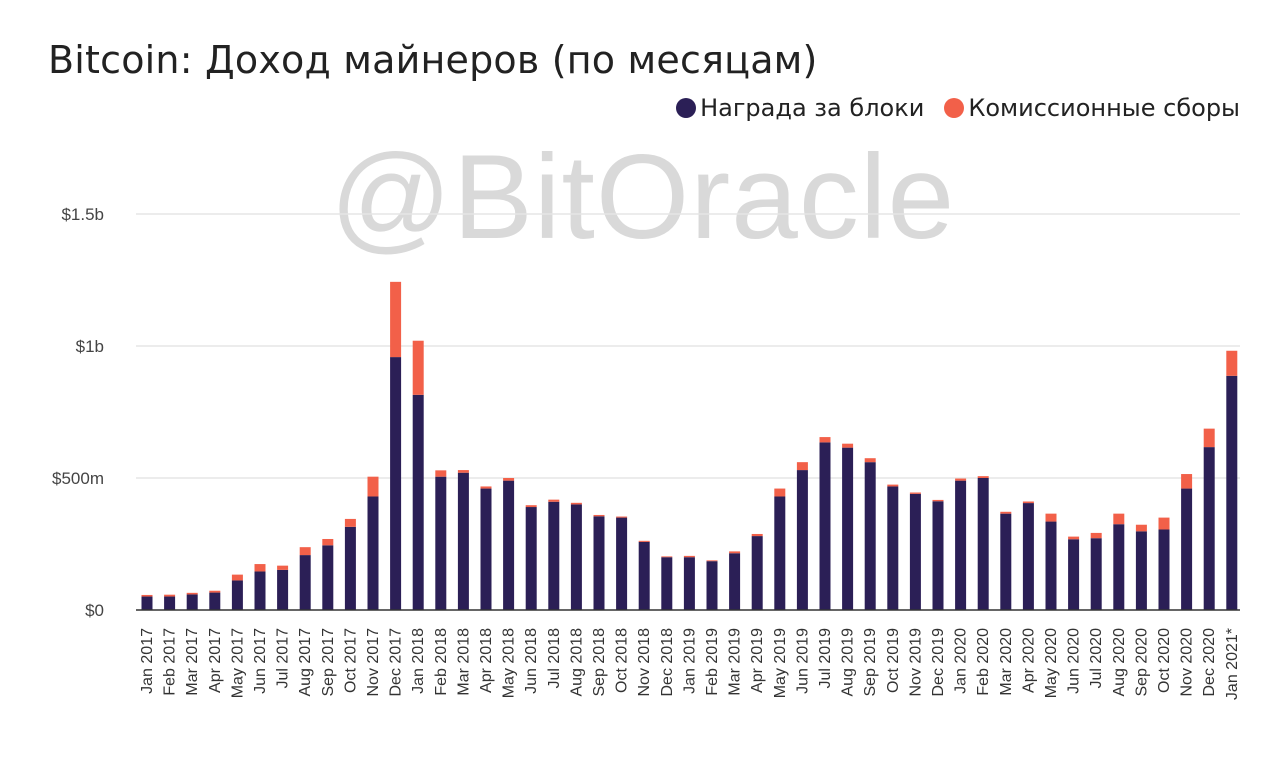 This screenshot has height=757, width=1280. What do you see at coordinates (938, 662) in the screenshot?
I see `x-tick-label: Dec 2019` at bounding box center [938, 662].